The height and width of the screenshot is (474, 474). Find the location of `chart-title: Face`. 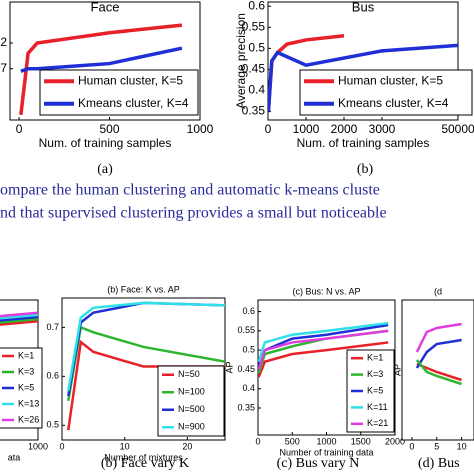

chart-title: Face is located at coordinates (105, 7).